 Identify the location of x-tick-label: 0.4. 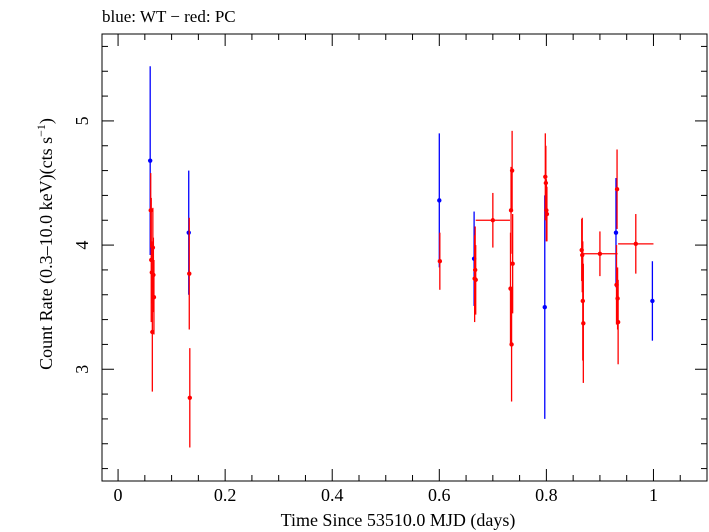
(332, 495).